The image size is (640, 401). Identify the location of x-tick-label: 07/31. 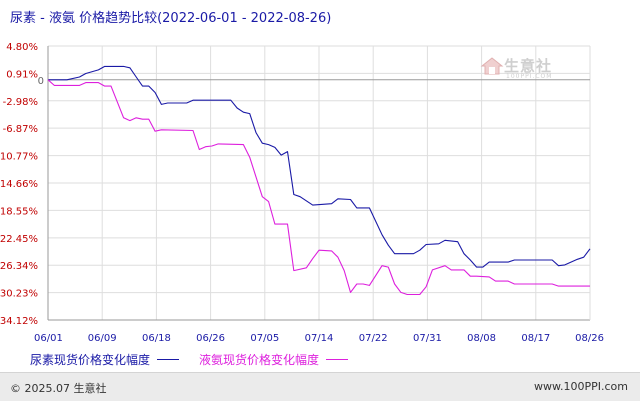
(427, 338).